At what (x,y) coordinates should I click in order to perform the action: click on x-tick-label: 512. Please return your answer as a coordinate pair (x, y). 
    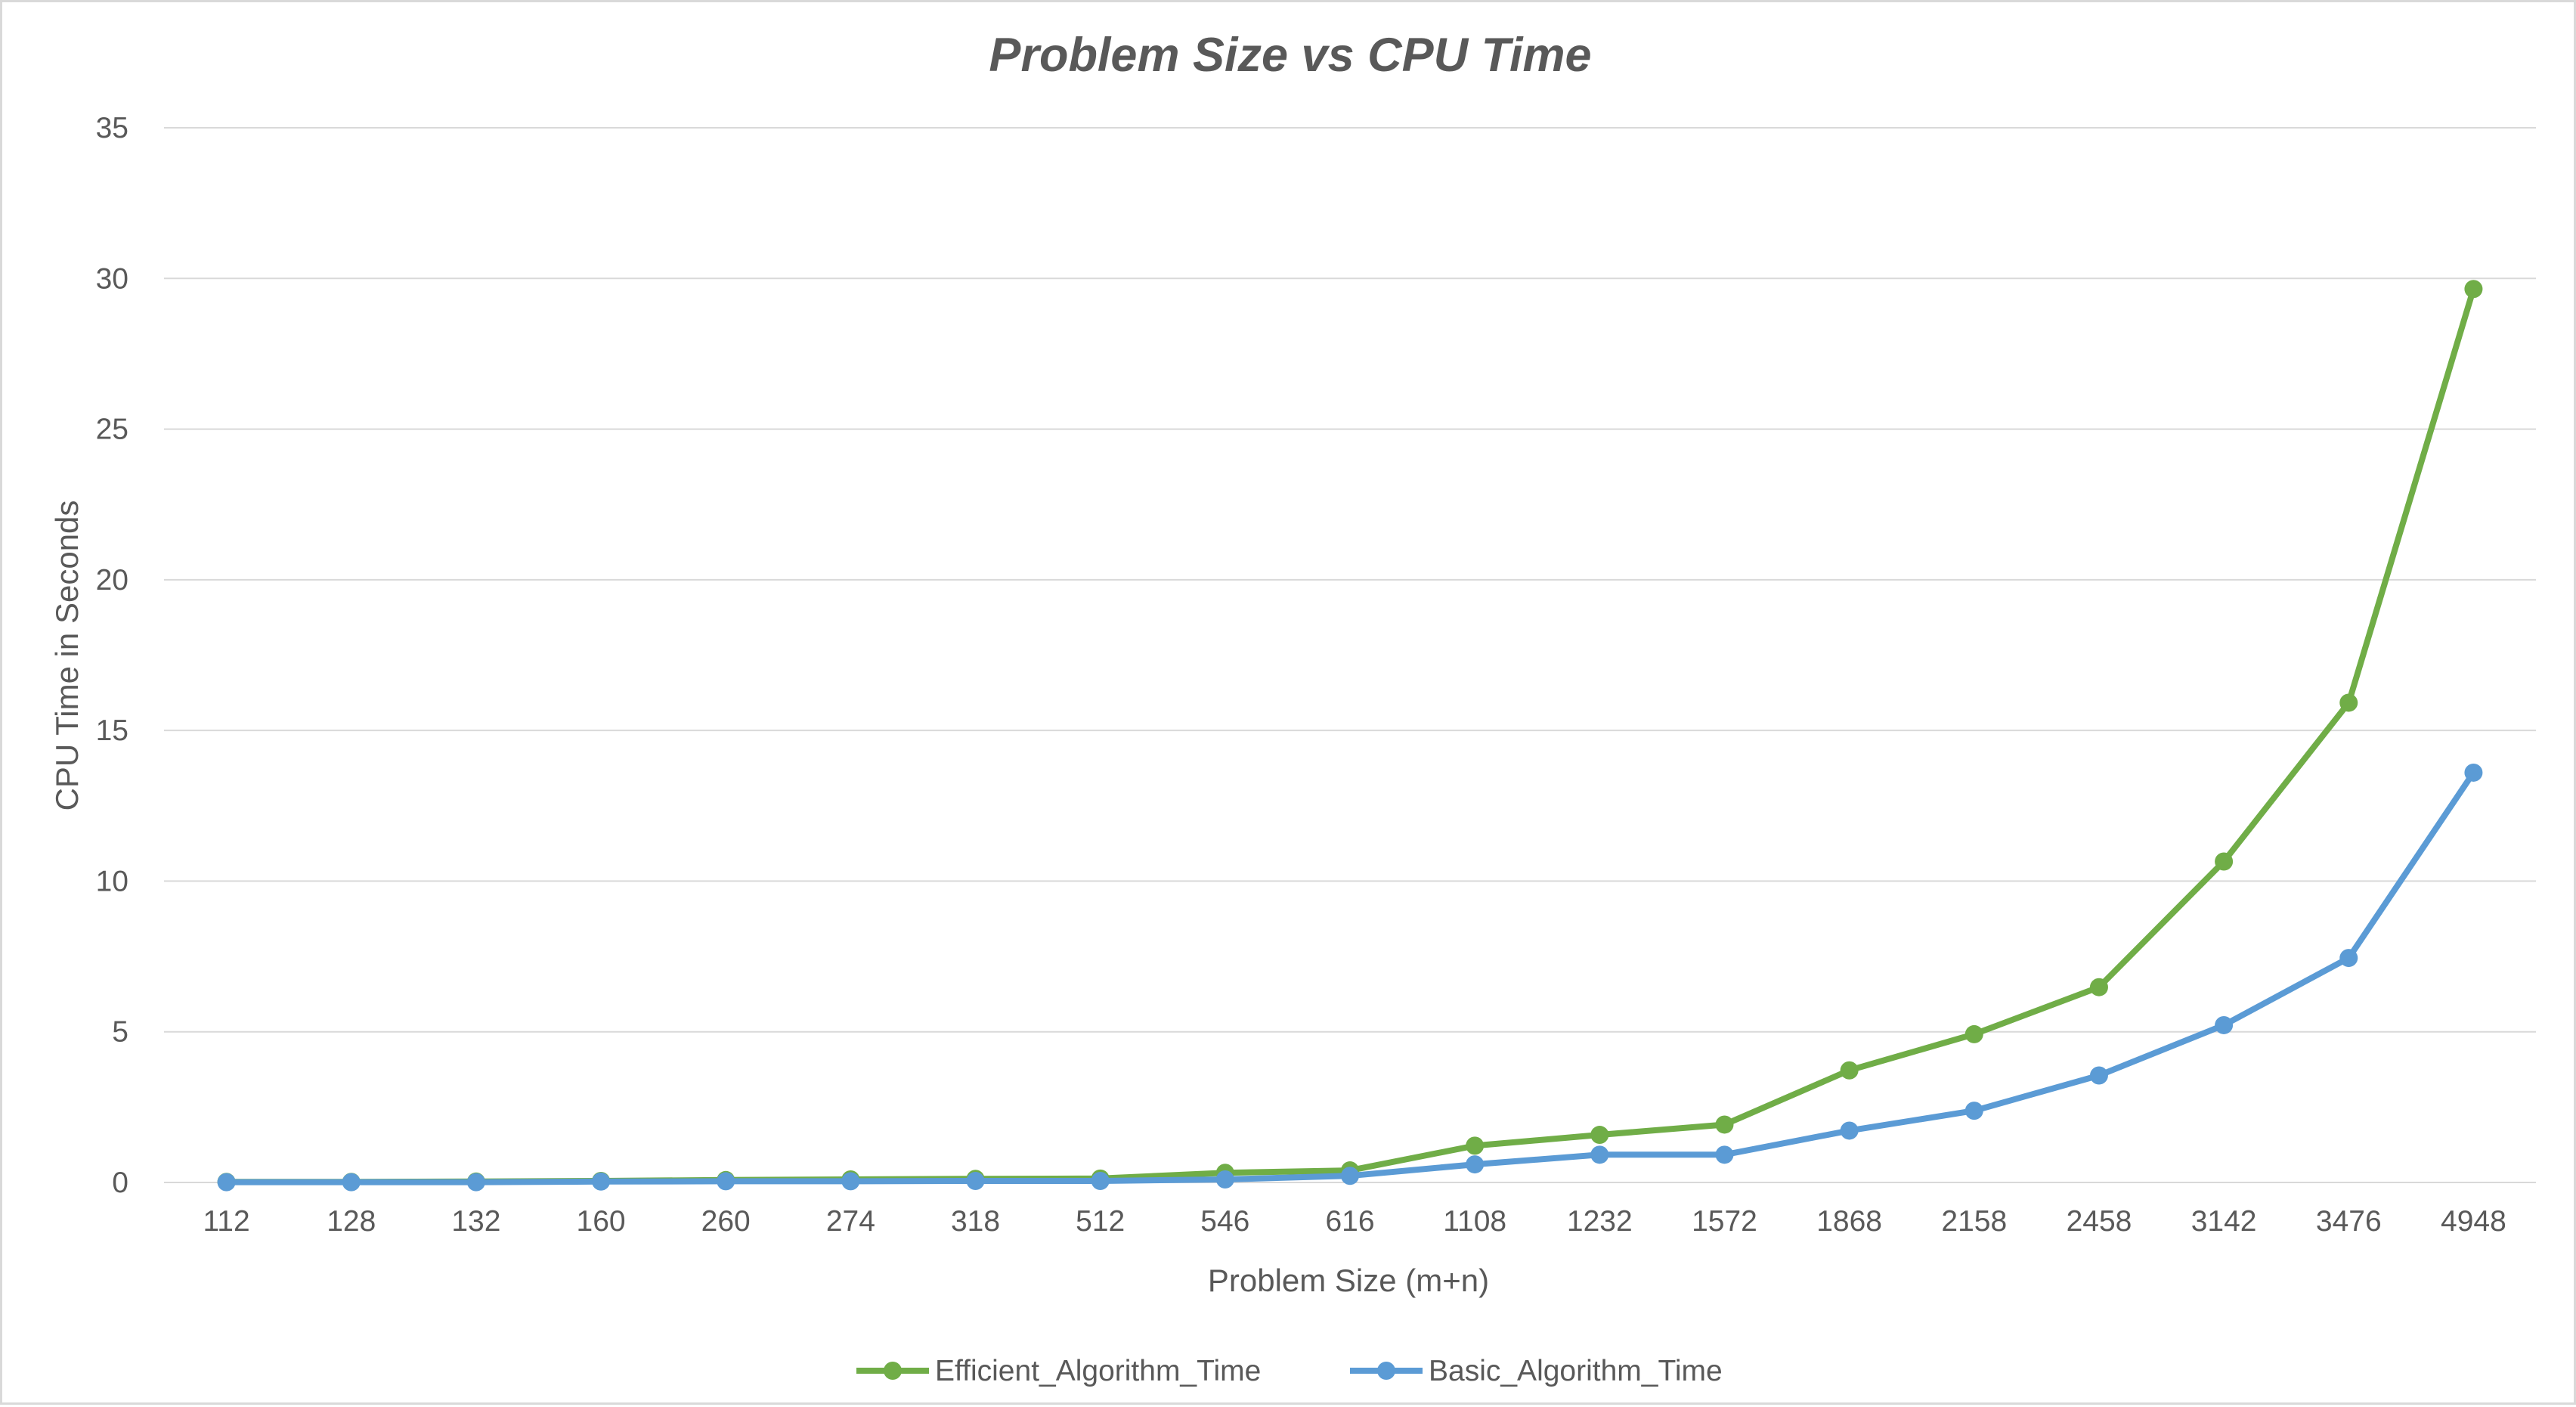
    Looking at the image, I should click on (1100, 1221).